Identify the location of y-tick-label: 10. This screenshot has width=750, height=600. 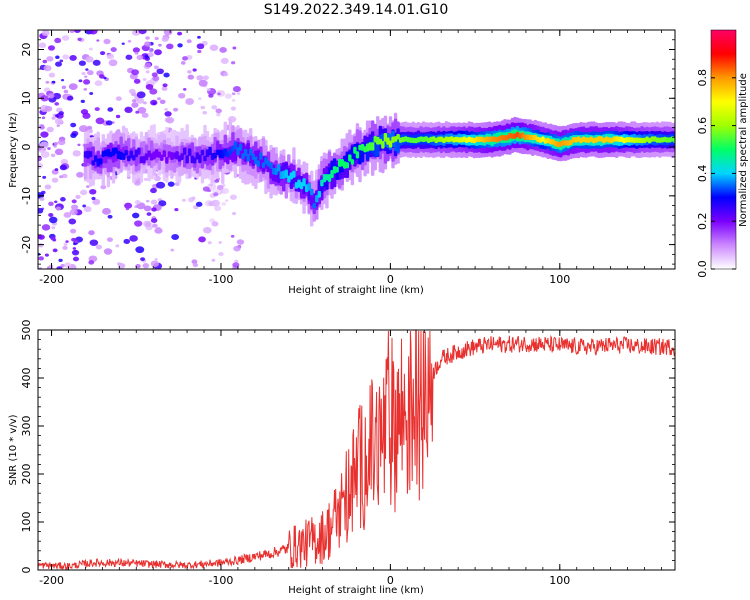
(26, 98).